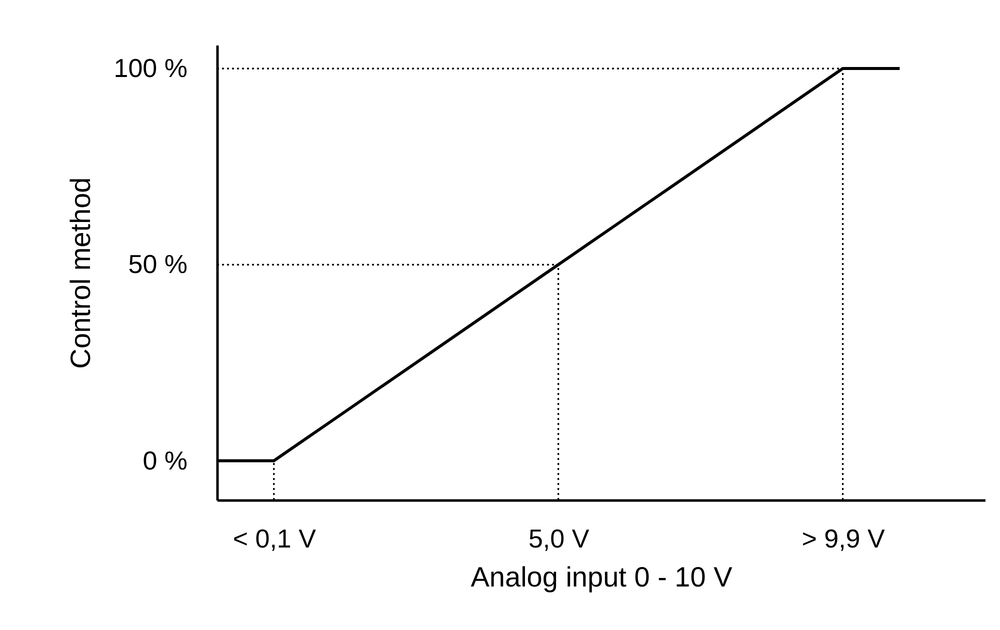  Describe the element at coordinates (274, 539) in the screenshot. I see `x-tick-label: < 0,1 V` at that location.